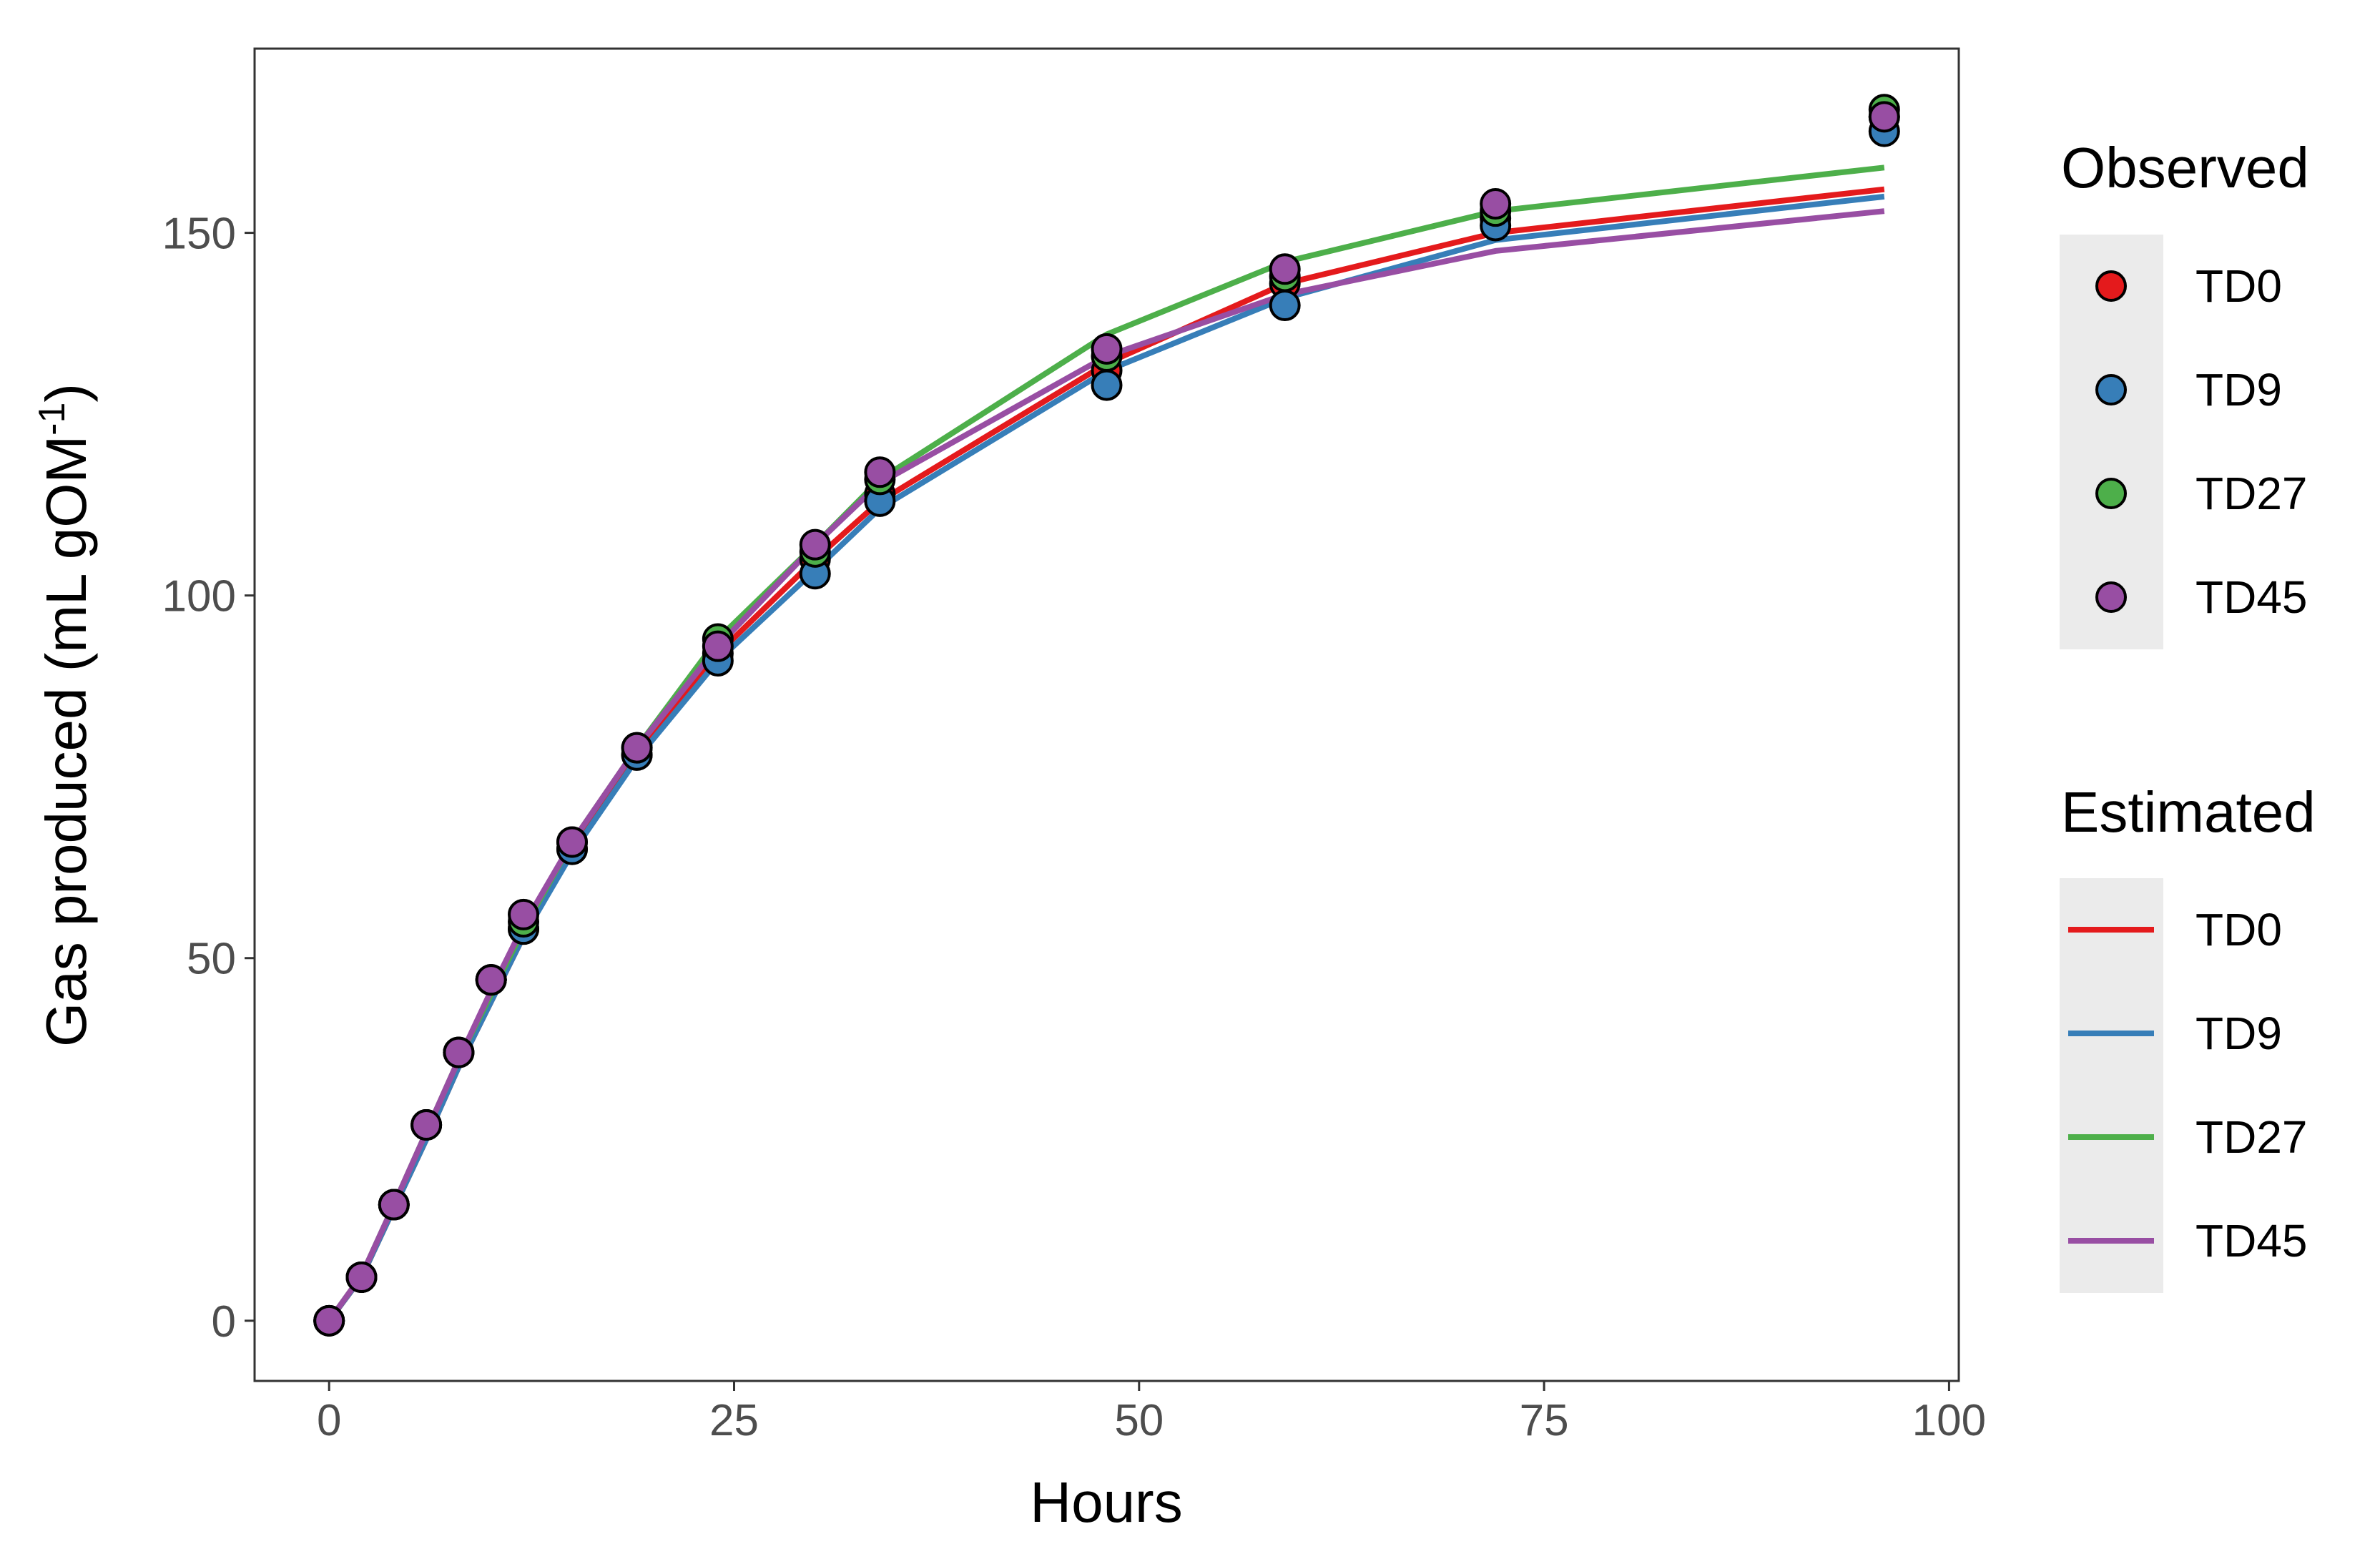 This screenshot has width=2380, height=1554. I want to click on y-tick-label: 100, so click(199, 596).